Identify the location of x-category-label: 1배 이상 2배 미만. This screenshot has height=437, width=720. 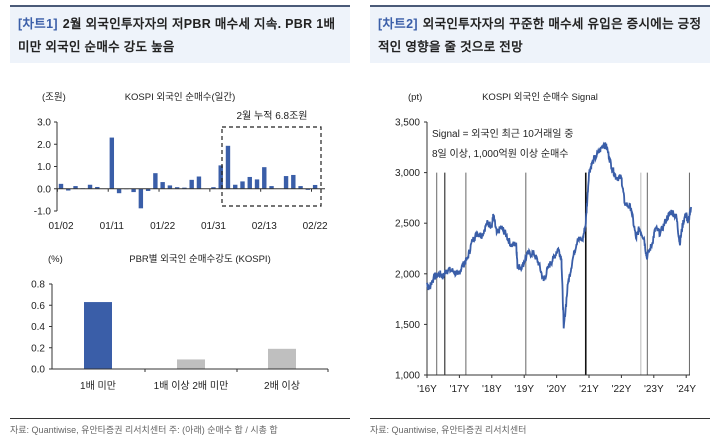
(191, 386).